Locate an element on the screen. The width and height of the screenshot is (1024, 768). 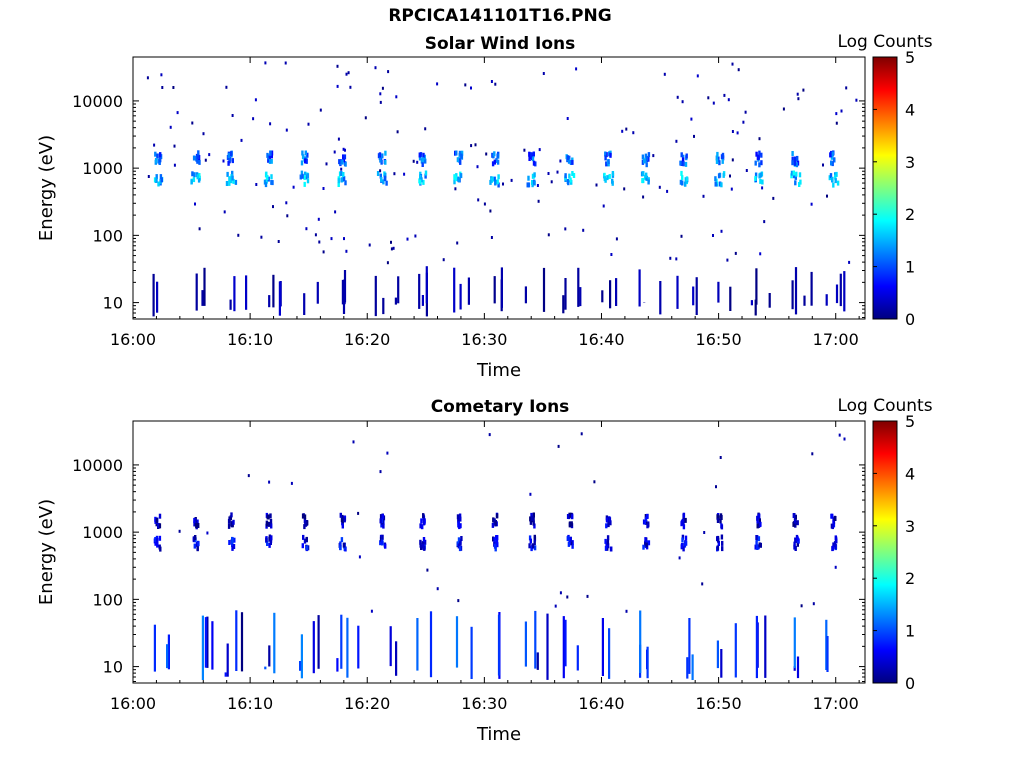
x-tick-label: 16:40 is located at coordinates (601, 339).